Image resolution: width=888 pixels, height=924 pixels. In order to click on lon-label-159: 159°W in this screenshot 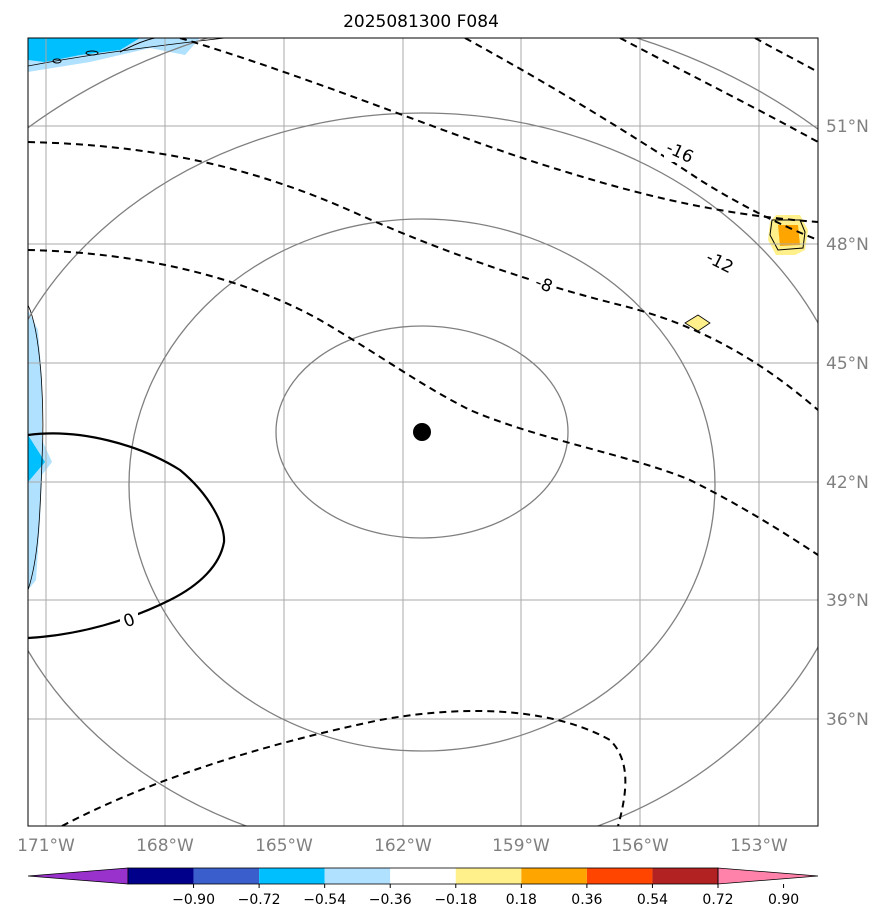, I will do `click(521, 846)`.